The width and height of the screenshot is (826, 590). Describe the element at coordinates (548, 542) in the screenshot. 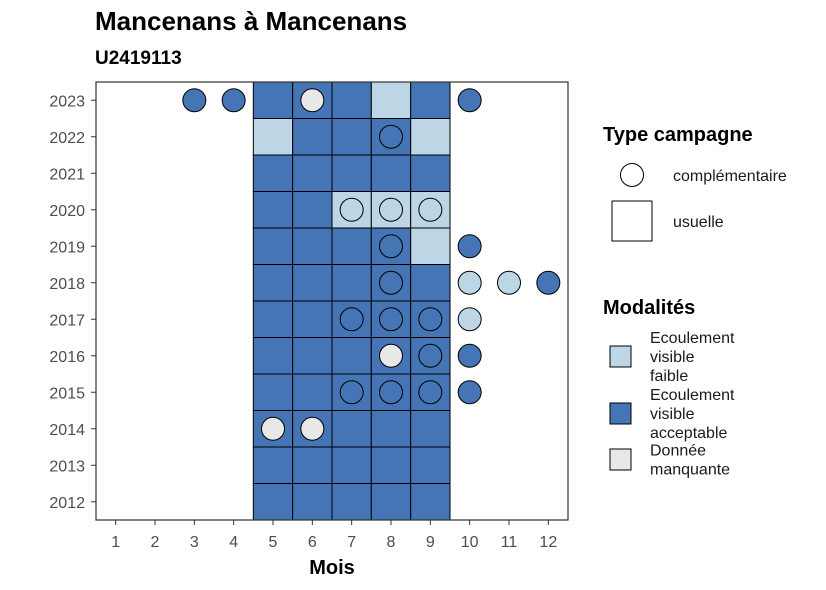

I see `x-tick-label: 12` at that location.